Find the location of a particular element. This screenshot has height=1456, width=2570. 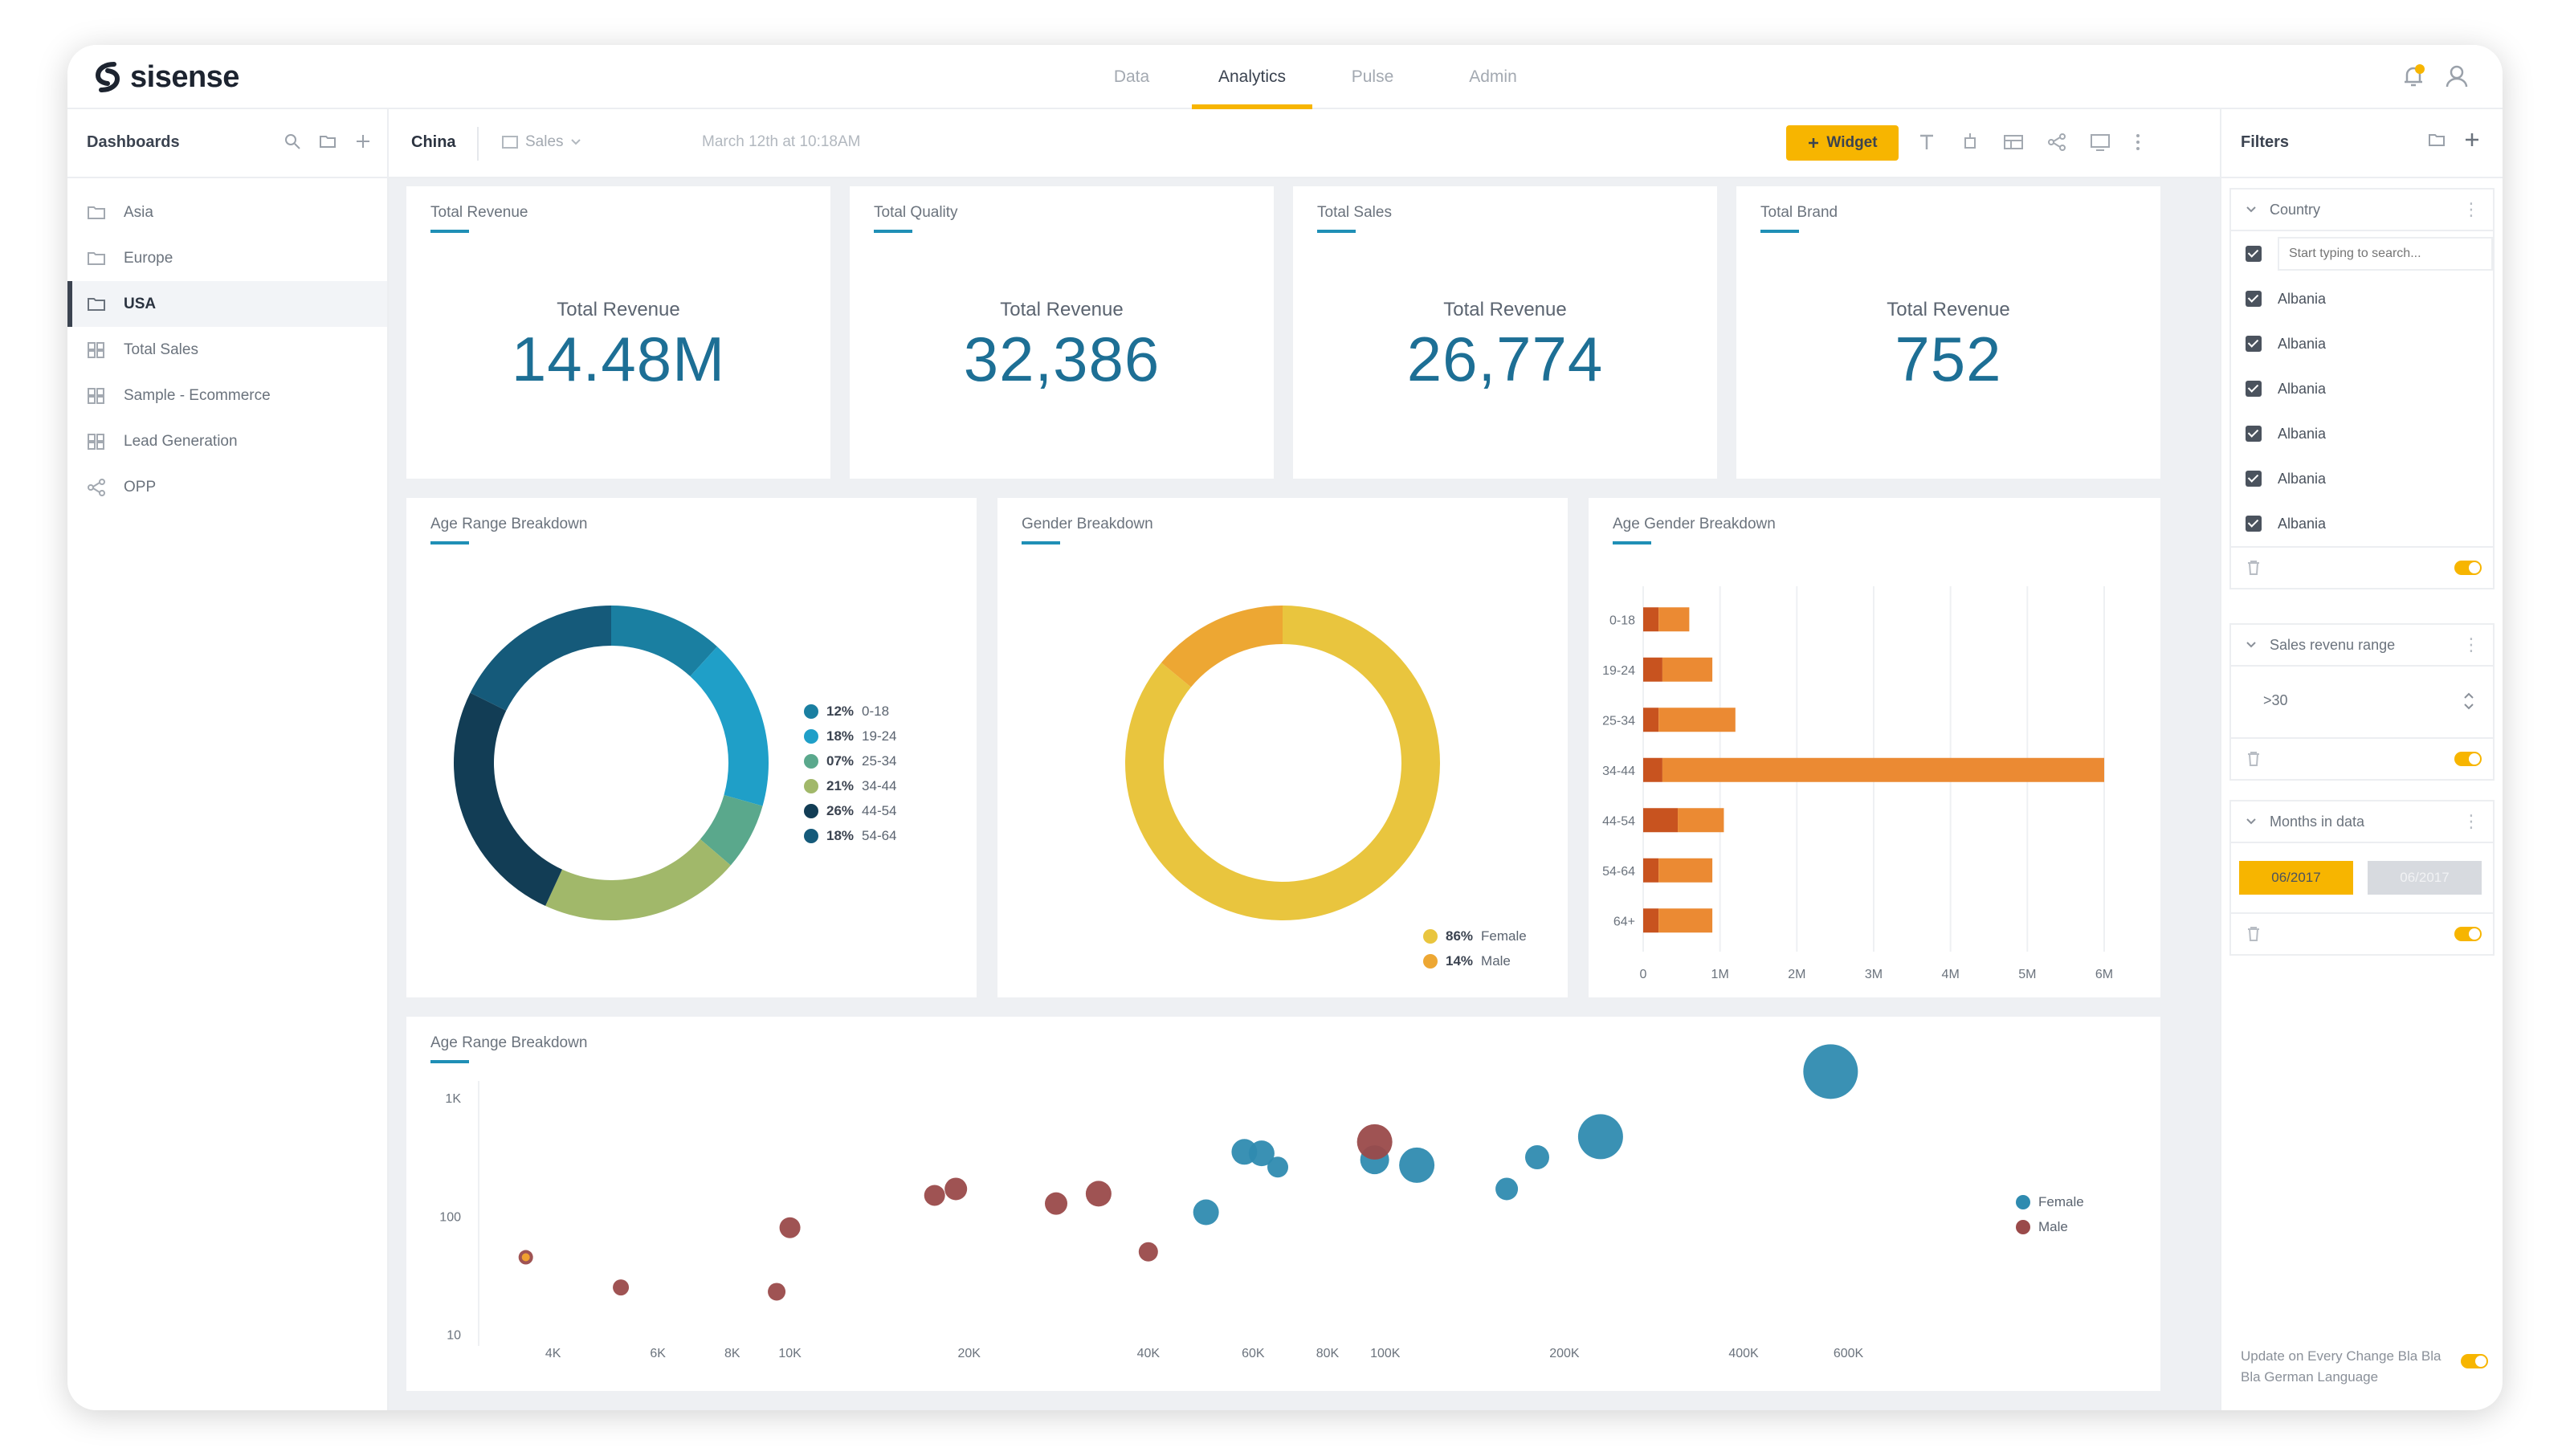

gender-donut-widget: Gender Breakdown 86% Female 14% Male is located at coordinates (1282, 747).